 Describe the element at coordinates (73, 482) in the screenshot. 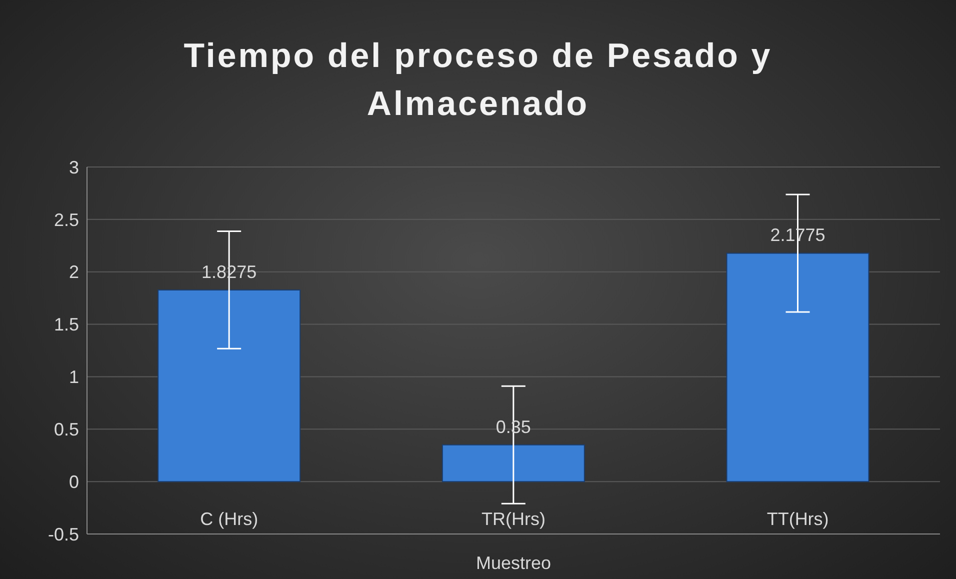

I see `y-tick-label: 0` at that location.